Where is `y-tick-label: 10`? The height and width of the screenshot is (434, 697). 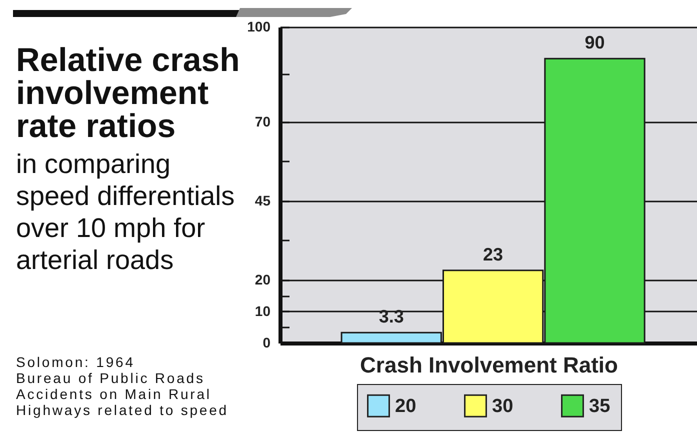
y-tick-label: 10 is located at coordinates (262, 310).